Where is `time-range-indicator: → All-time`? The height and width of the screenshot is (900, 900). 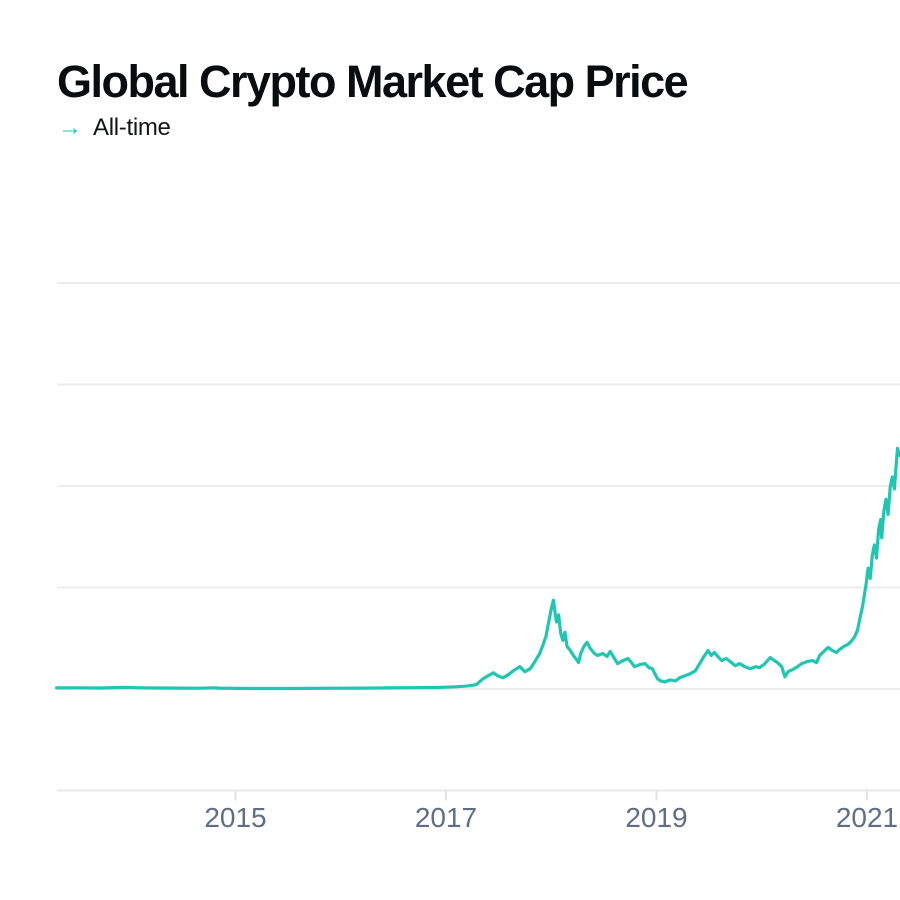
time-range-indicator: → All-time is located at coordinates (114, 128).